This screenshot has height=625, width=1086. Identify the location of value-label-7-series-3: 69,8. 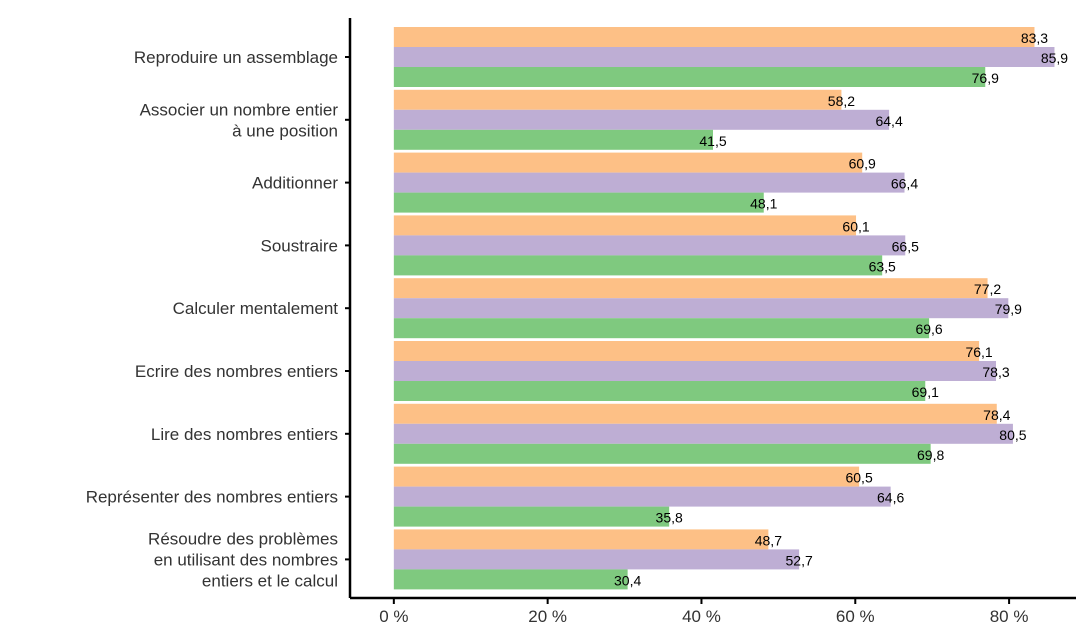
(930, 455).